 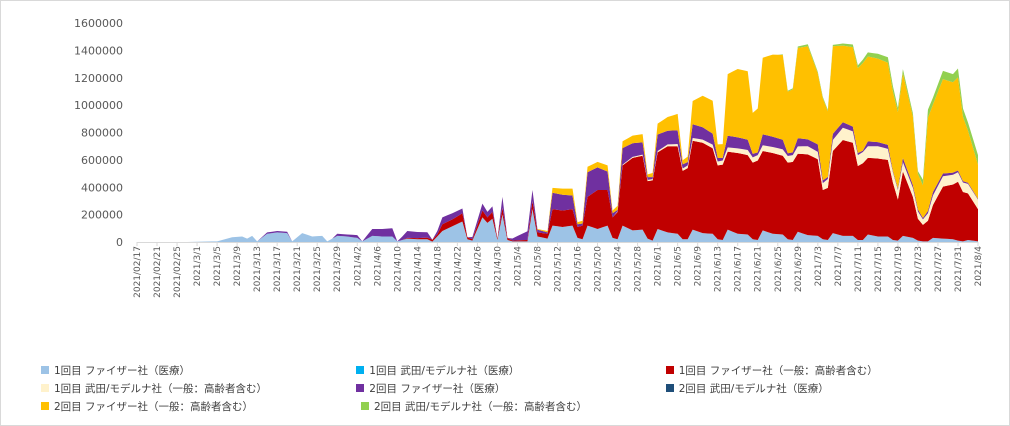 I want to click on legend-item: 1回目 ファイザー社（一般：高齢者含む）, so click(x=823, y=370).